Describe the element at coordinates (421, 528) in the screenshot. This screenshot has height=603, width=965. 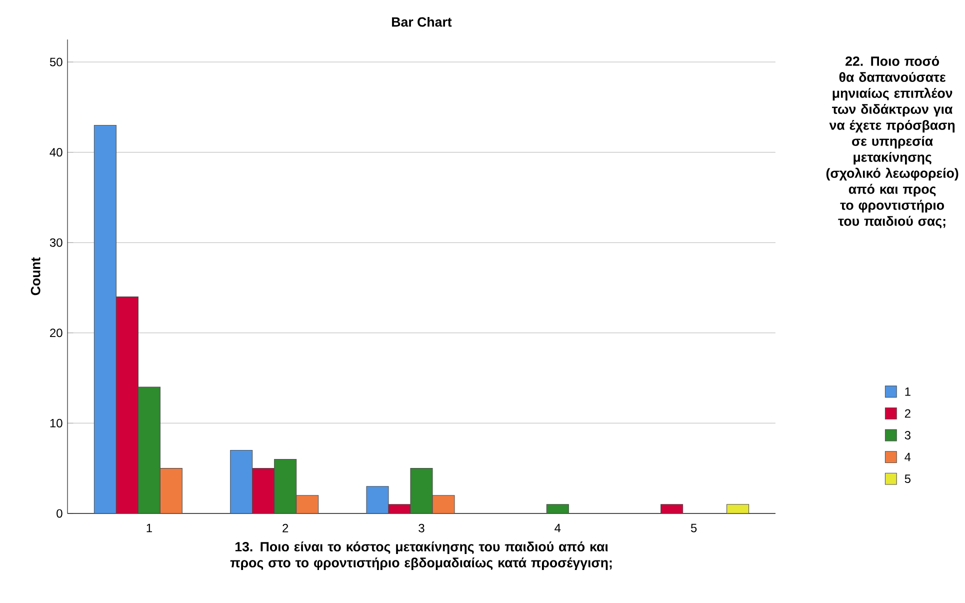
I see `x-tick-label: 3` at that location.